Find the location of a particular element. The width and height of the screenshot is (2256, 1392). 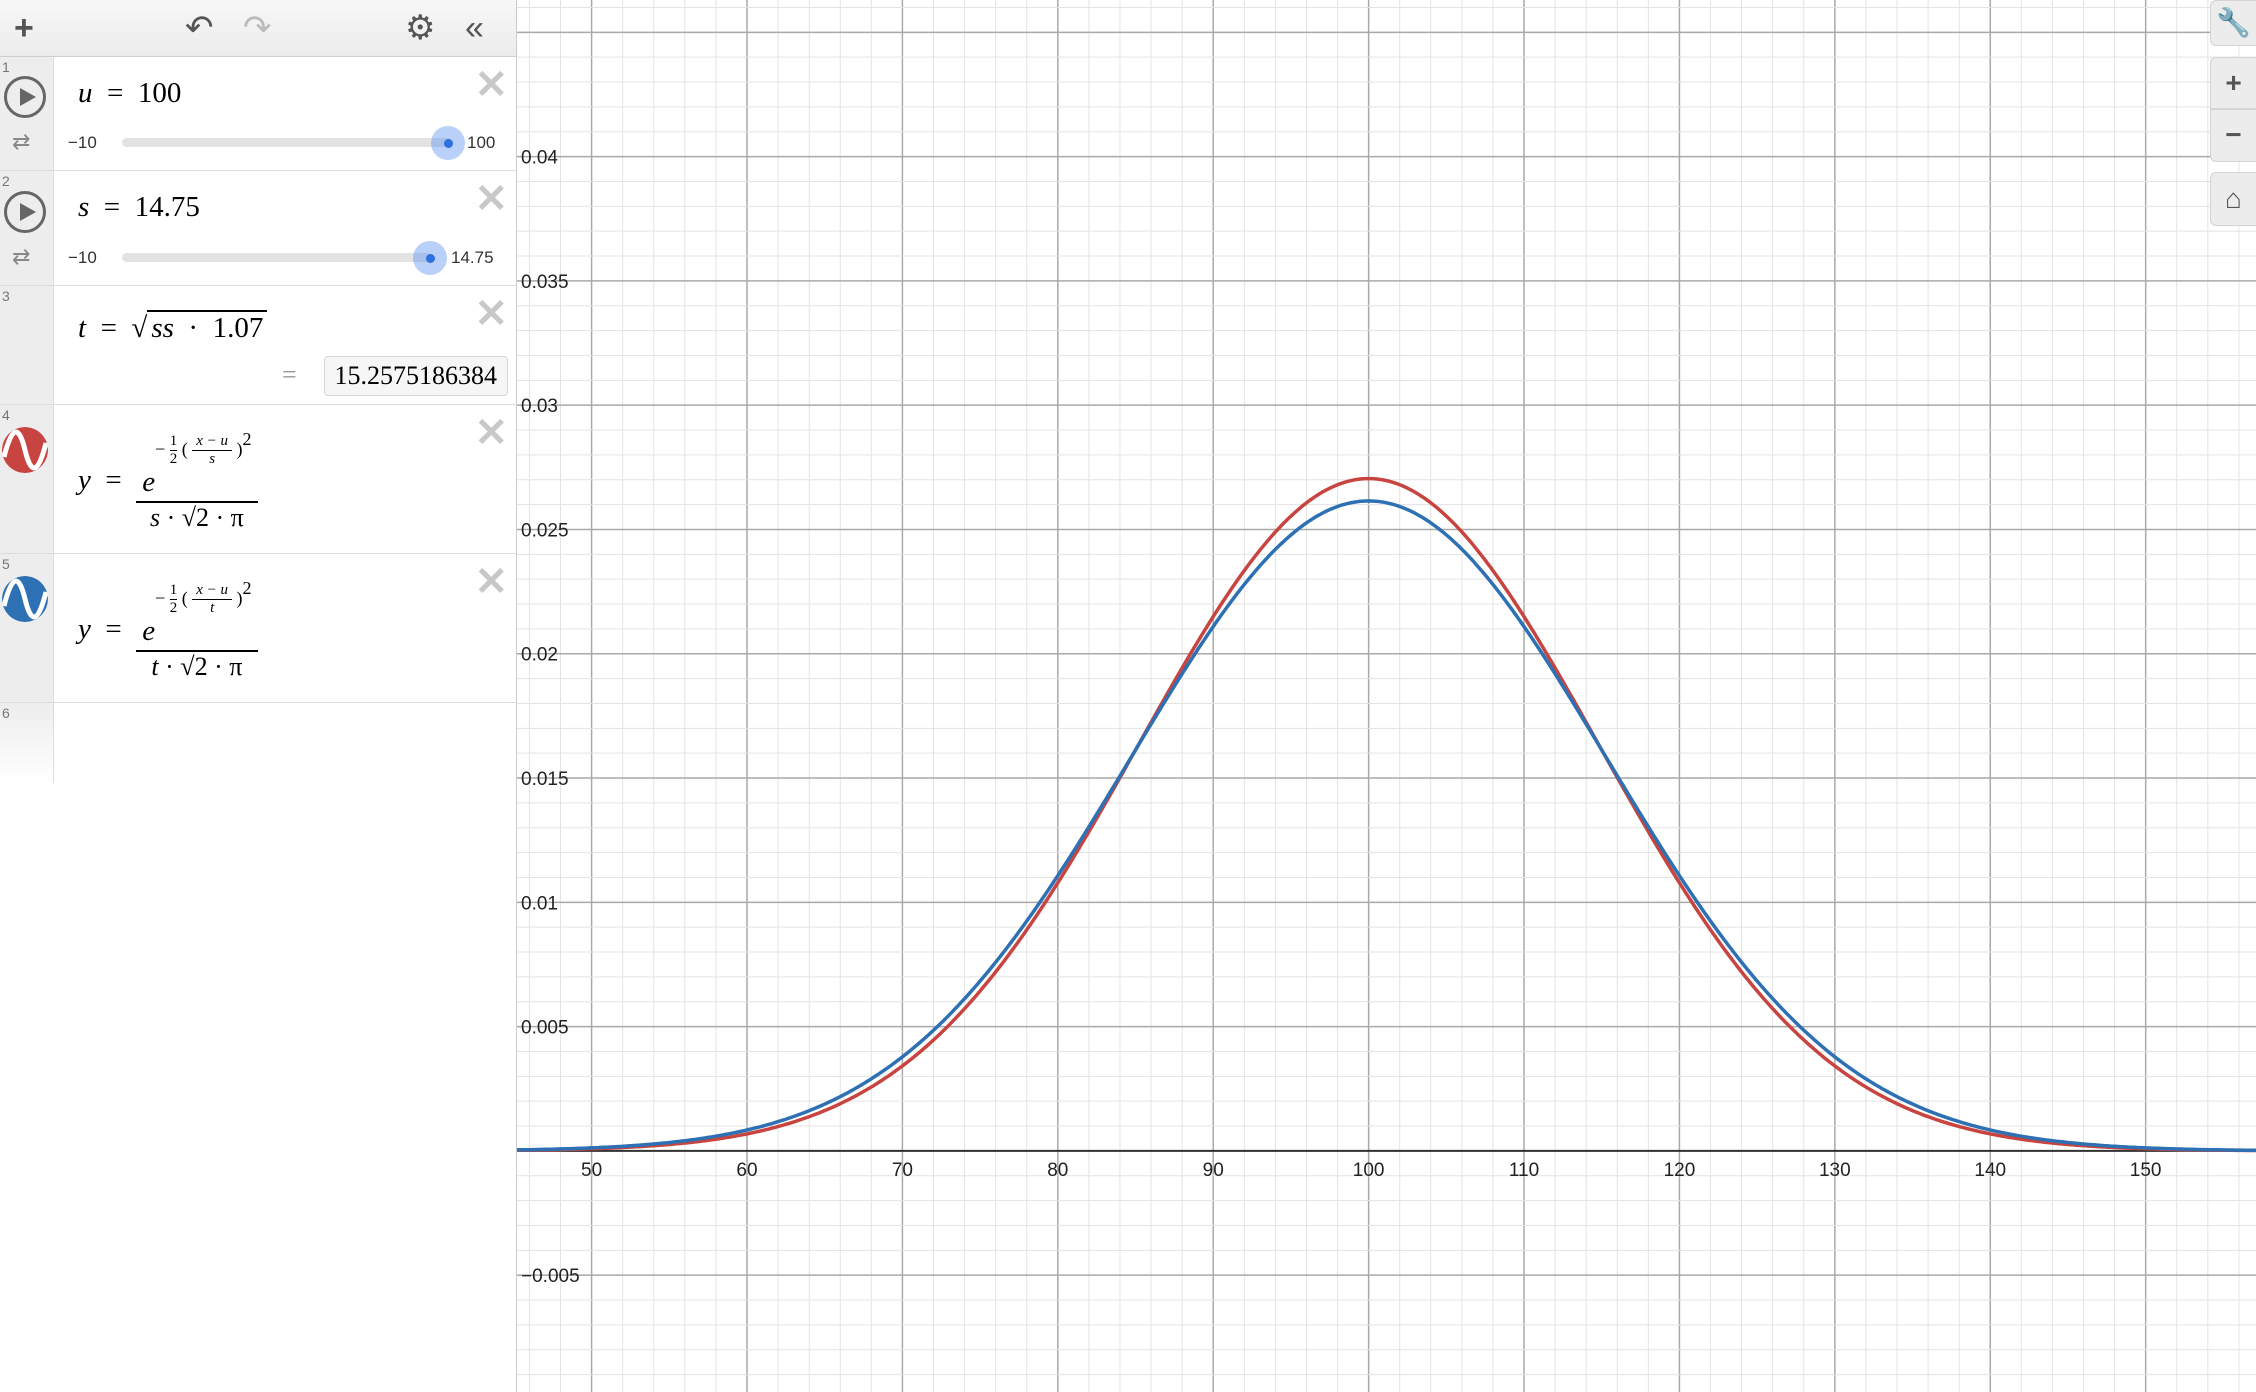

zoom-in-button: + is located at coordinates (2233, 83).